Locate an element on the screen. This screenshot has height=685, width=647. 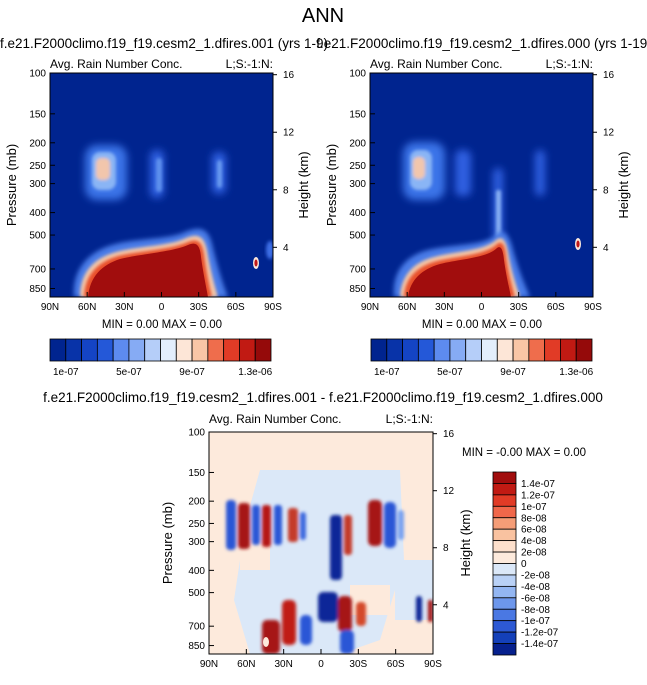
panel-2-plot-area is located at coordinates (481, 185).